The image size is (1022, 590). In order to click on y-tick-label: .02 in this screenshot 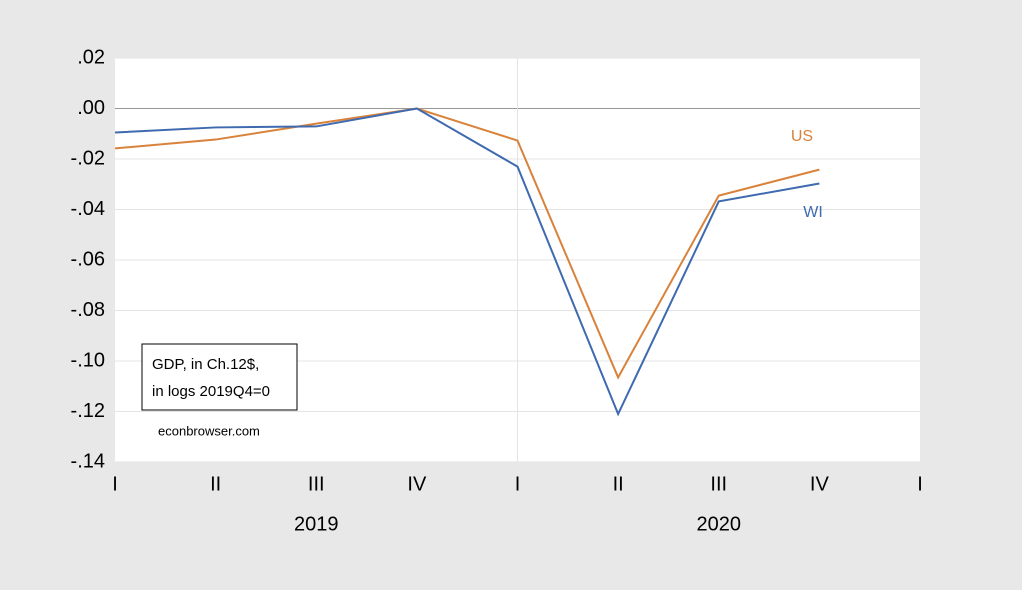, I will do `click(91, 57)`.